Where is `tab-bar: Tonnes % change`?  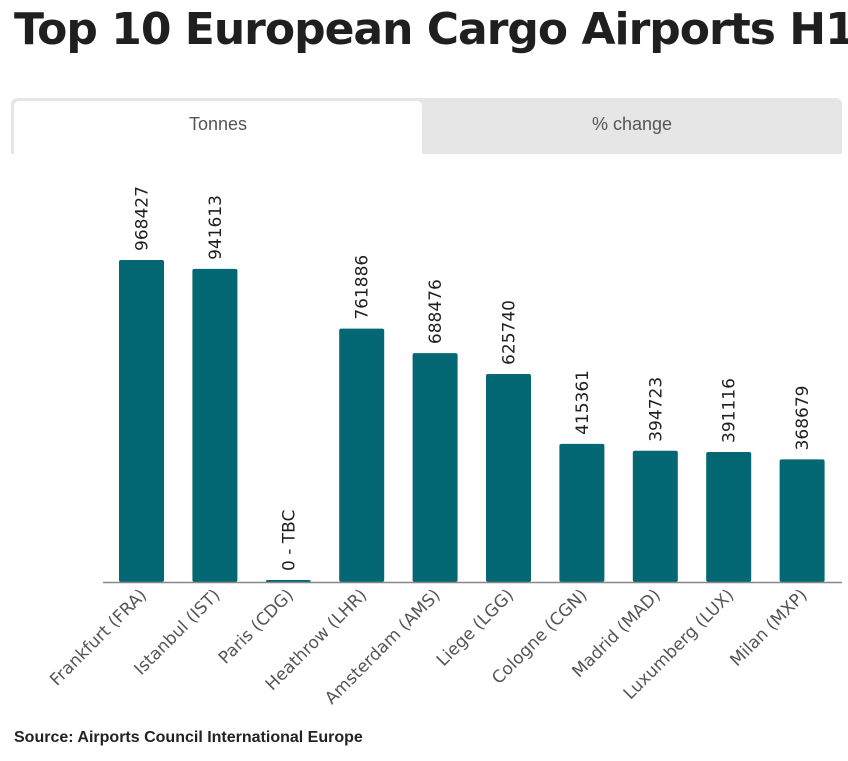 tab-bar: Tonnes % change is located at coordinates (426, 126).